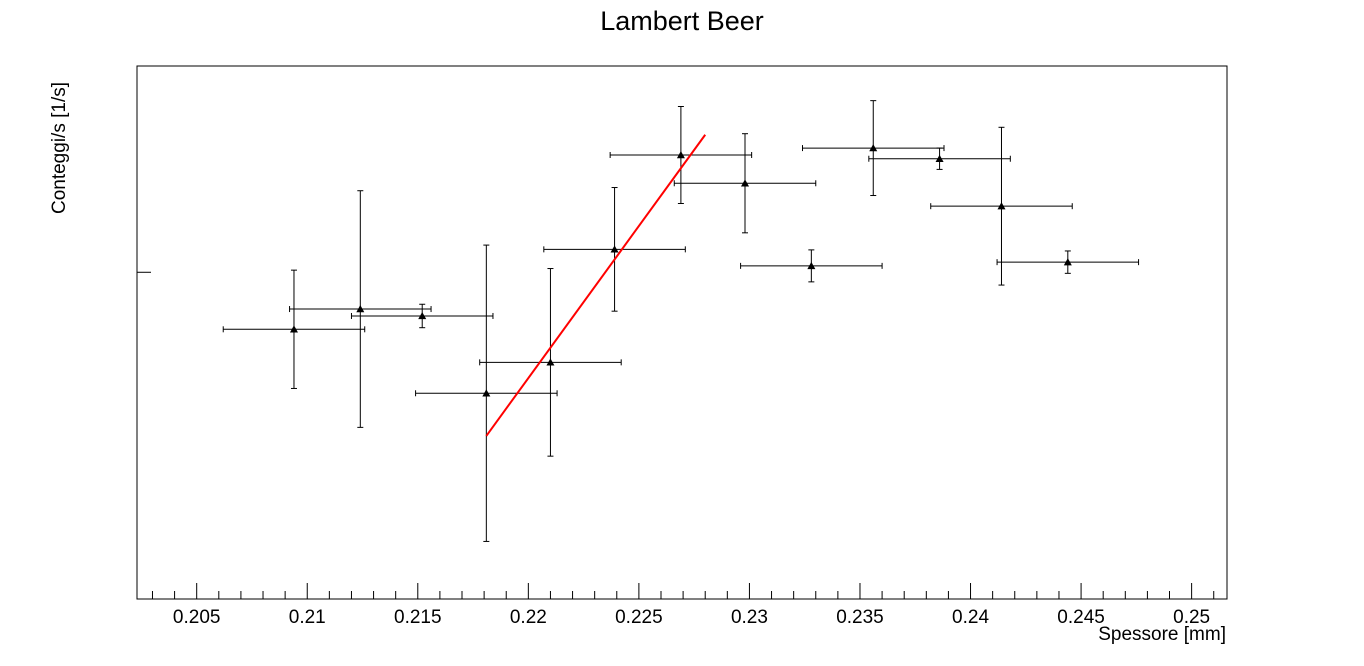 This screenshot has height=666, width=1364. What do you see at coordinates (1191, 617) in the screenshot?
I see `x-tick-label: 0.25` at bounding box center [1191, 617].